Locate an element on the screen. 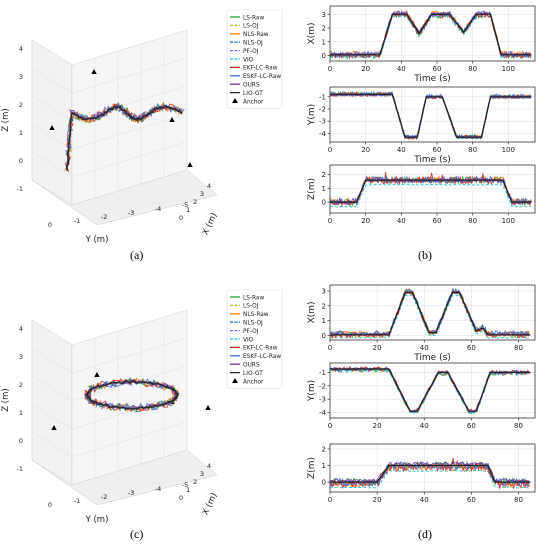 Image resolution: width=550 pixels, height=550 pixels. legend-c-label: EKF-LC-Raw is located at coordinates (260, 349).